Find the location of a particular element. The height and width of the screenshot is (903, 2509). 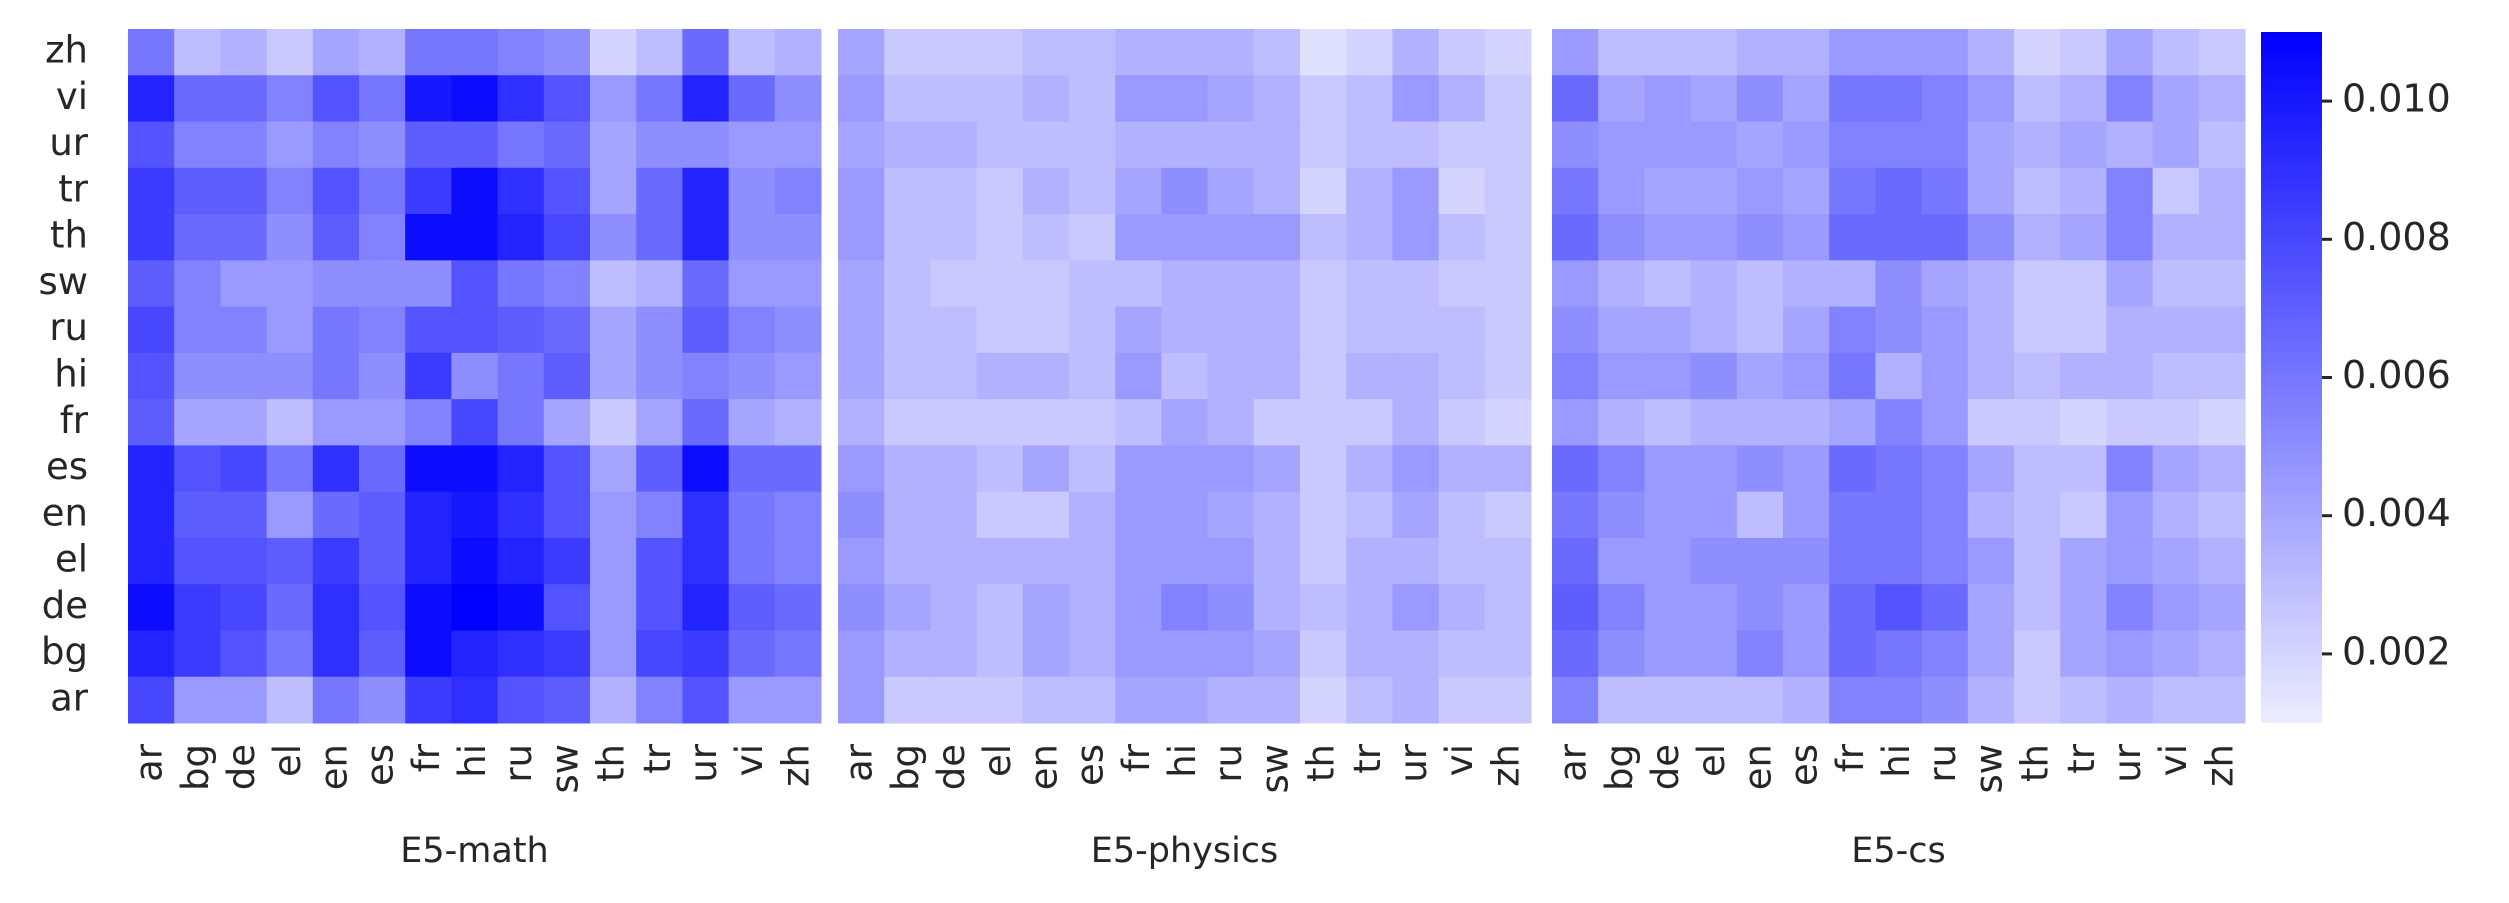

x-tick-label: fr is located at coordinates (426, 757).